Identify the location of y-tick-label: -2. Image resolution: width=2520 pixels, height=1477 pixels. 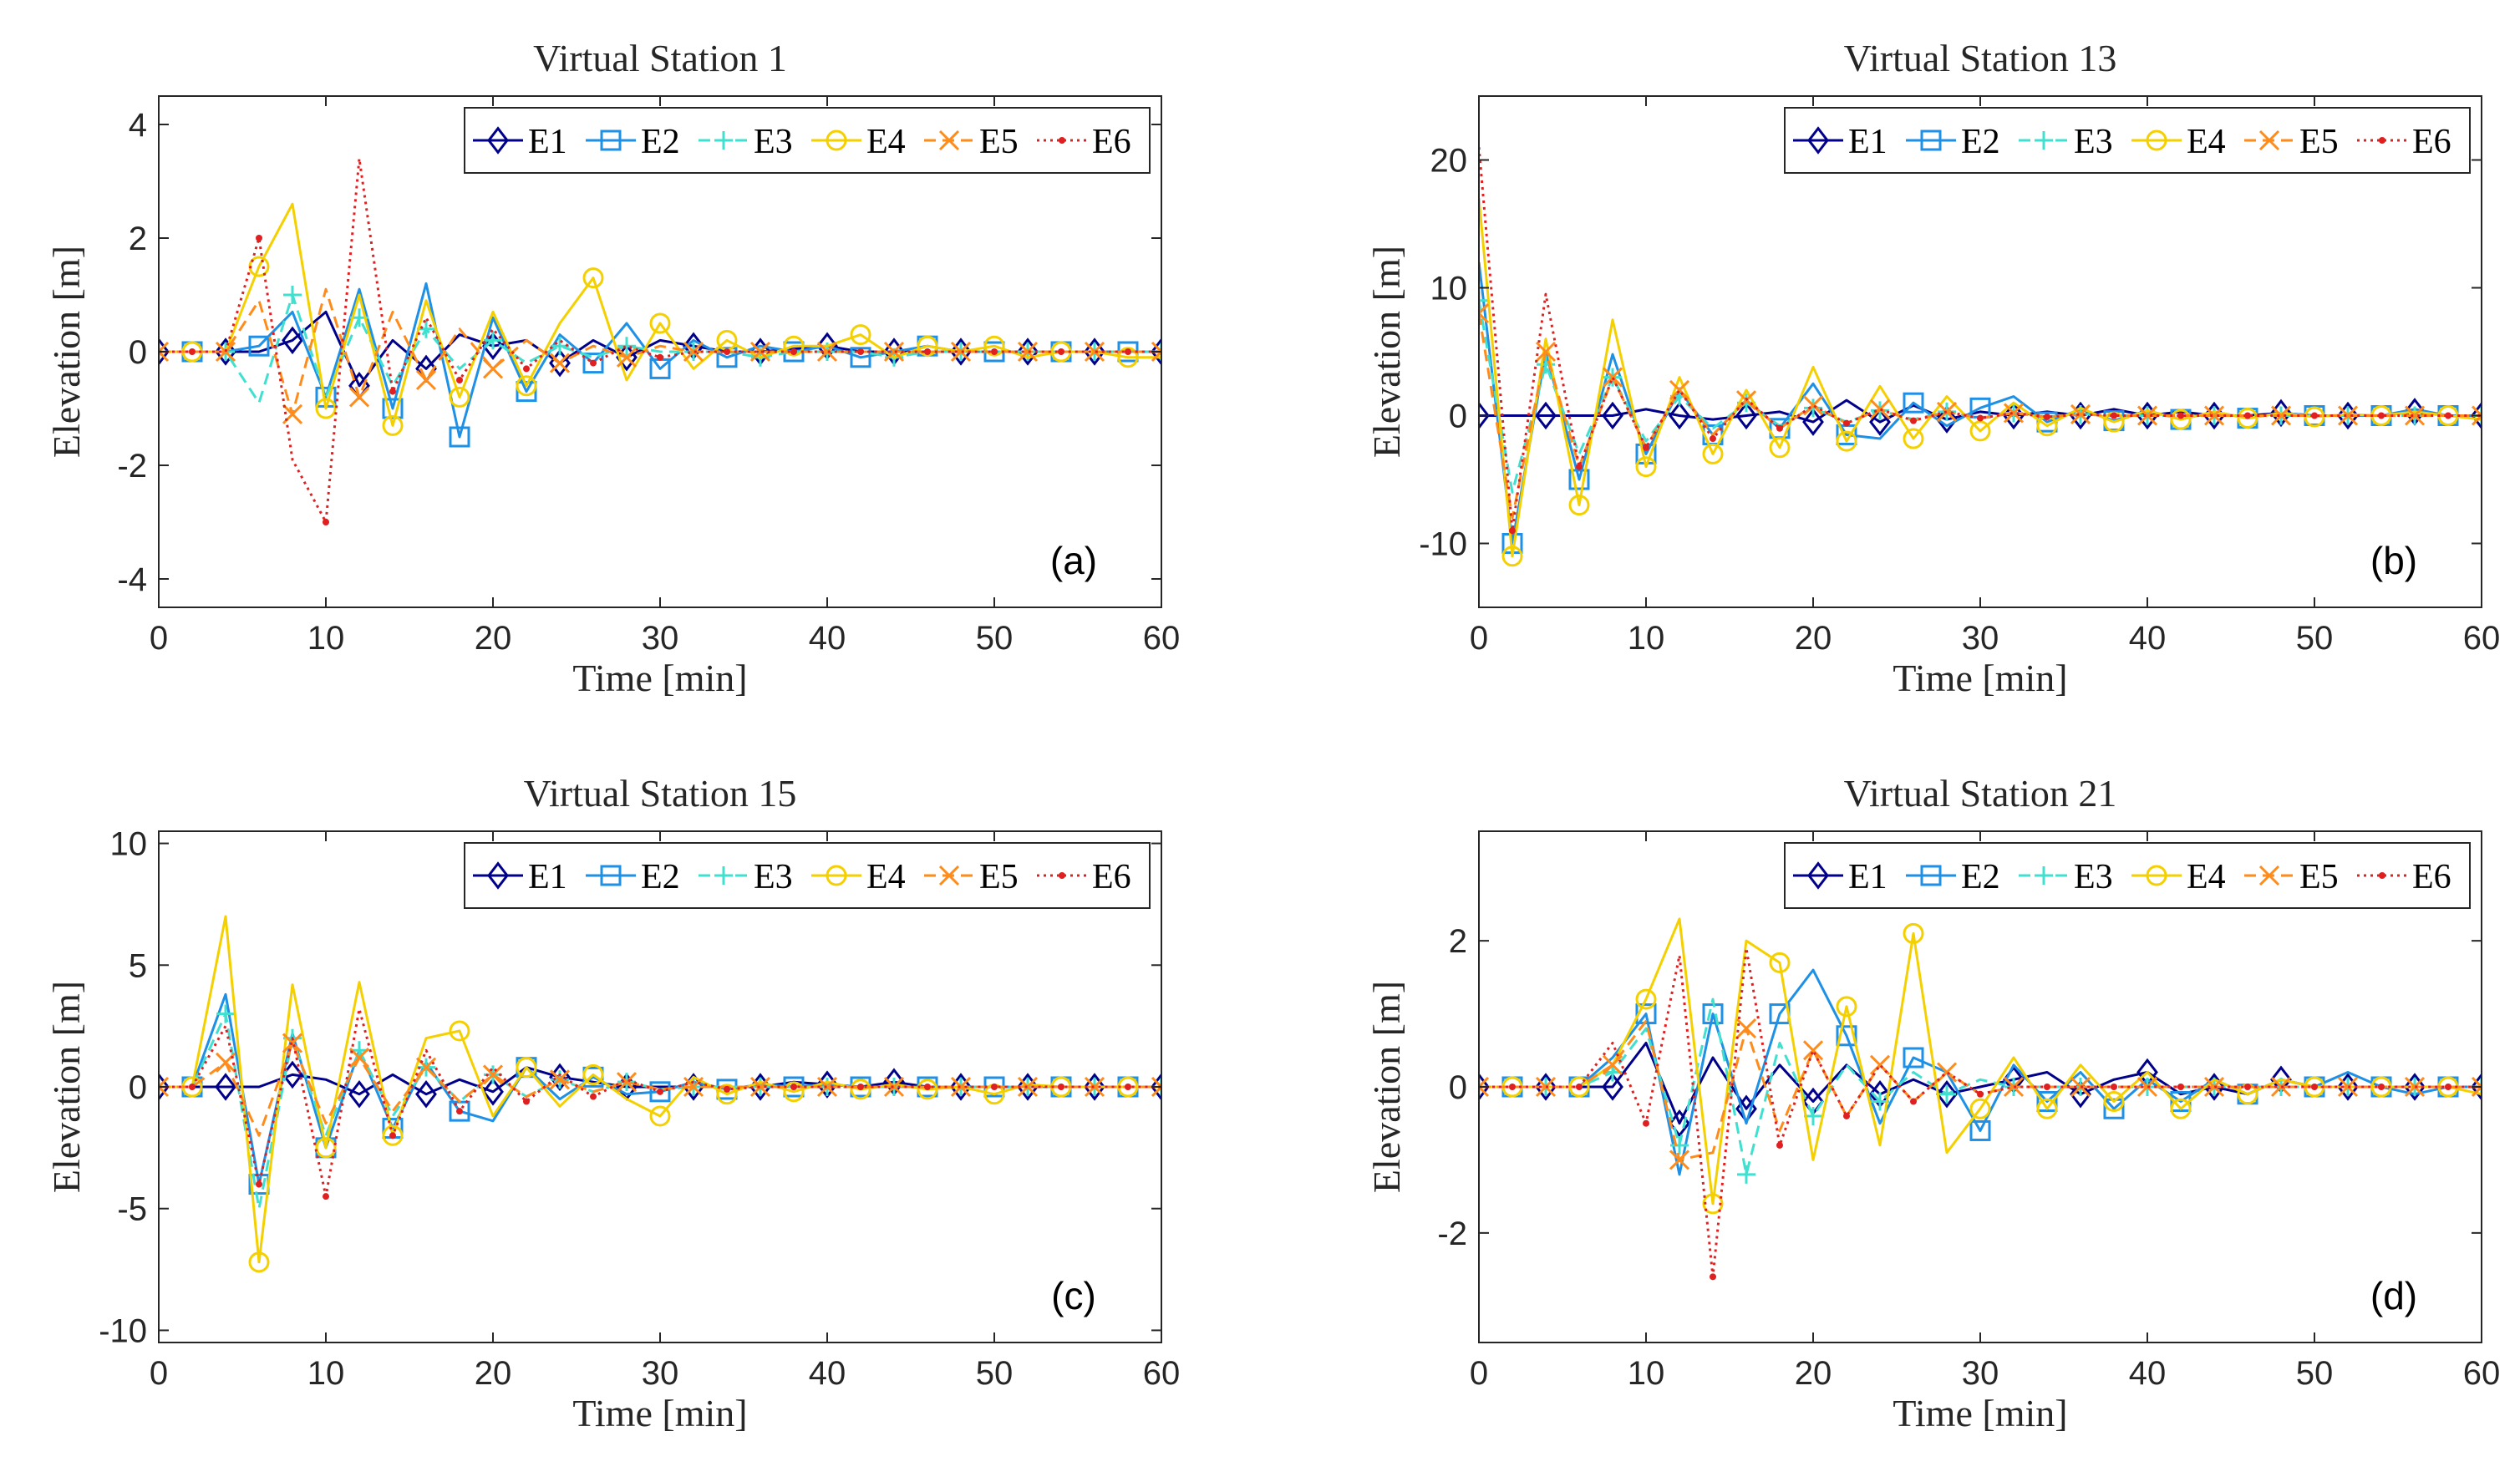
(1452, 1234).